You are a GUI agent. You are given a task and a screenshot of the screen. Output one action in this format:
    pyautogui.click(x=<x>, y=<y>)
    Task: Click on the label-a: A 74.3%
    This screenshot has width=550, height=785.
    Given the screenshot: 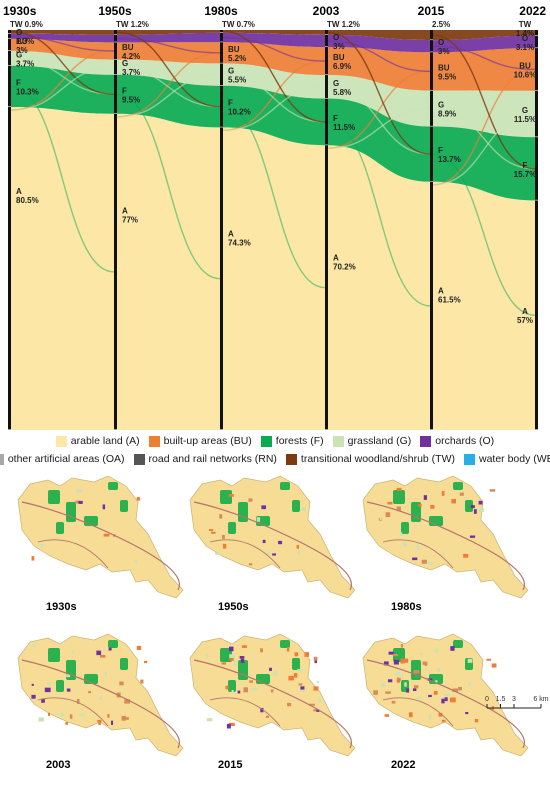 What is the action you would take?
    pyautogui.click(x=239, y=238)
    